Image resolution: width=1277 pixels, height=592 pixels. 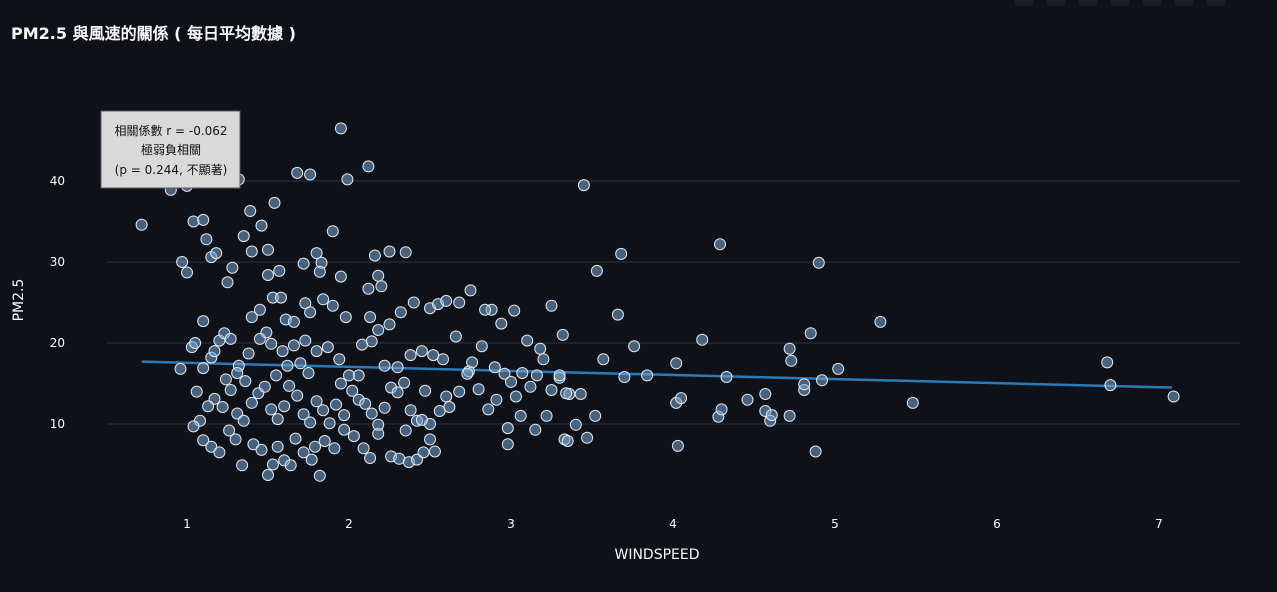 I want to click on camera-icon, so click(x=1024, y=3).